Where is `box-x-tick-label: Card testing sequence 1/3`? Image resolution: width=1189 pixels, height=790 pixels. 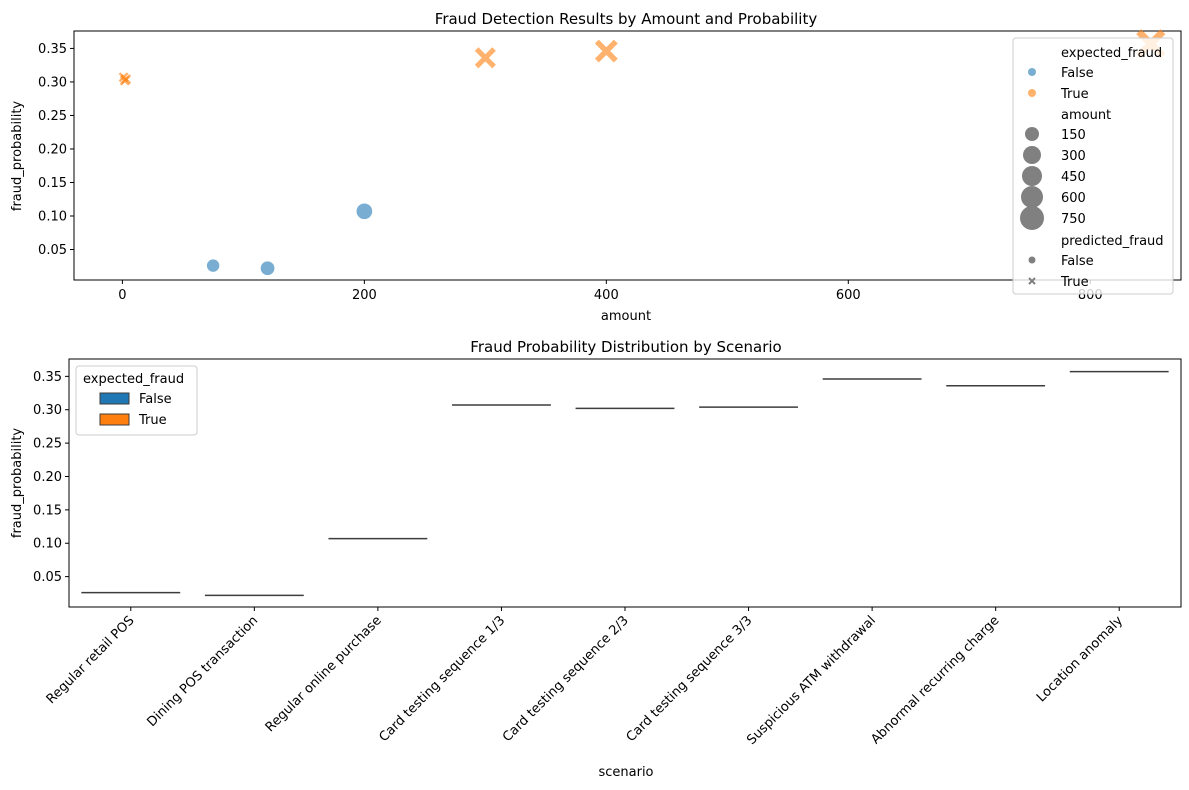 box-x-tick-label: Card testing sequence 1/3 is located at coordinates (442, 679).